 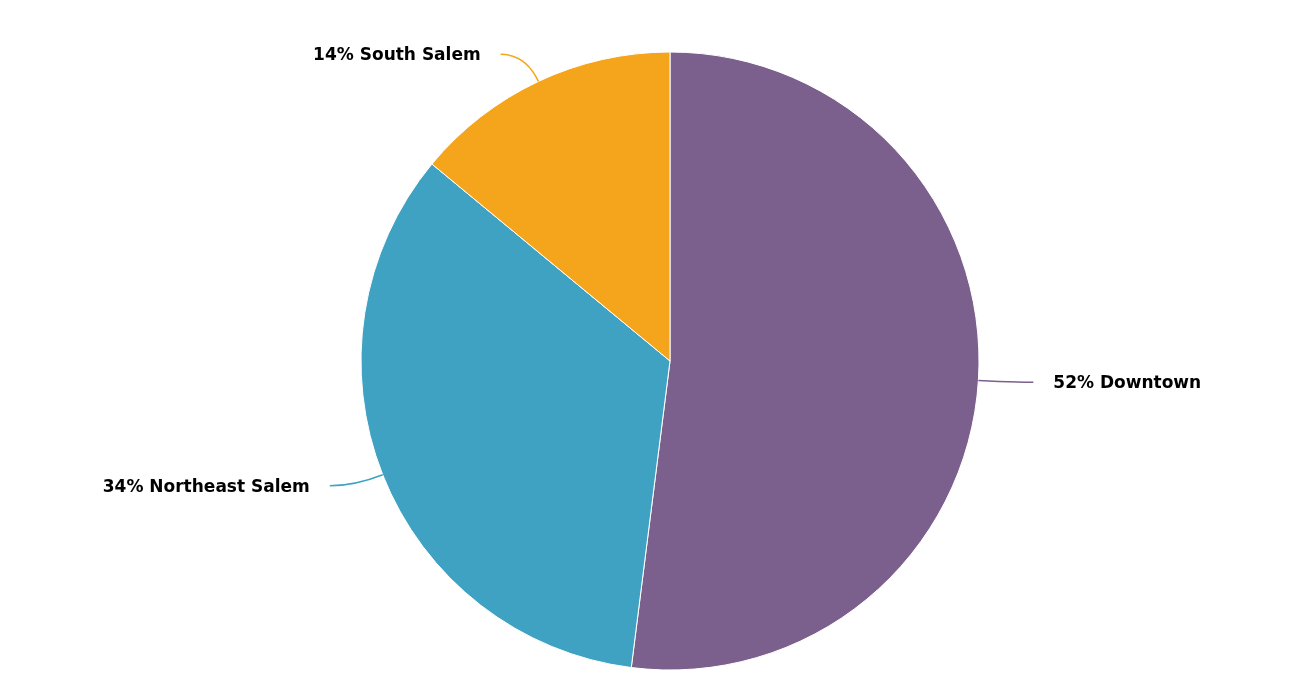 What do you see at coordinates (1127, 382) in the screenshot?
I see `slice-label: 52% Downtown` at bounding box center [1127, 382].